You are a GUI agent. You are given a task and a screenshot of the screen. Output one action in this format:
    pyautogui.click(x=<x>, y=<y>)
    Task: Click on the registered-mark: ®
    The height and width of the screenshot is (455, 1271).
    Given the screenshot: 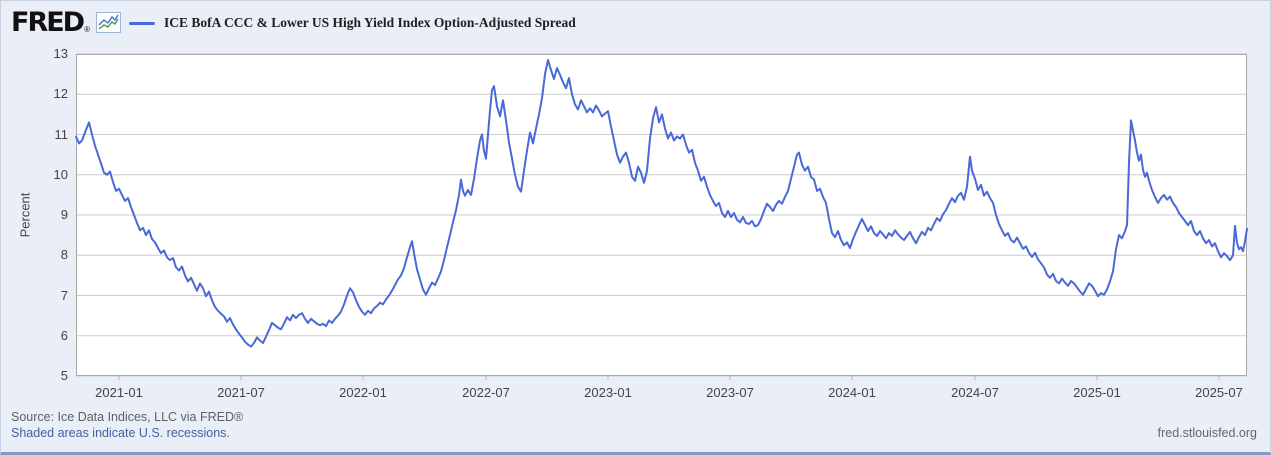 What is the action you would take?
    pyautogui.click(x=87, y=29)
    